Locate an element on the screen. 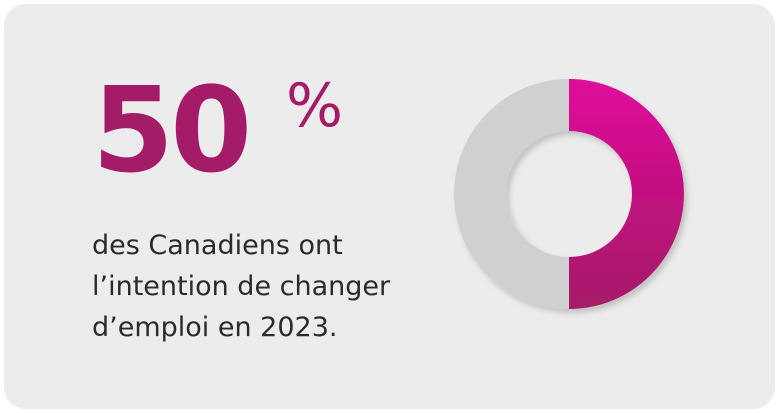 The image size is (779, 413). statistic: 50 % is located at coordinates (242, 135).